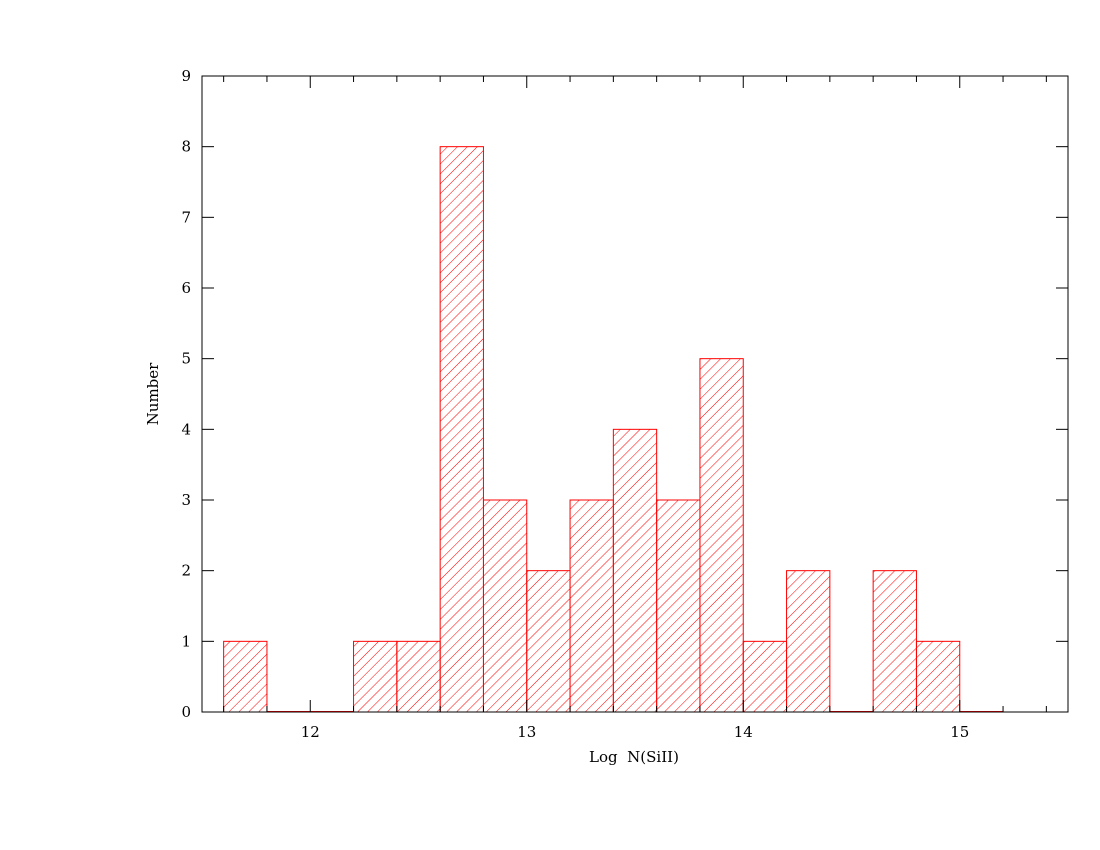 The height and width of the screenshot is (850, 1100). What do you see at coordinates (186, 641) in the screenshot?
I see `y-tick-label: 1` at bounding box center [186, 641].